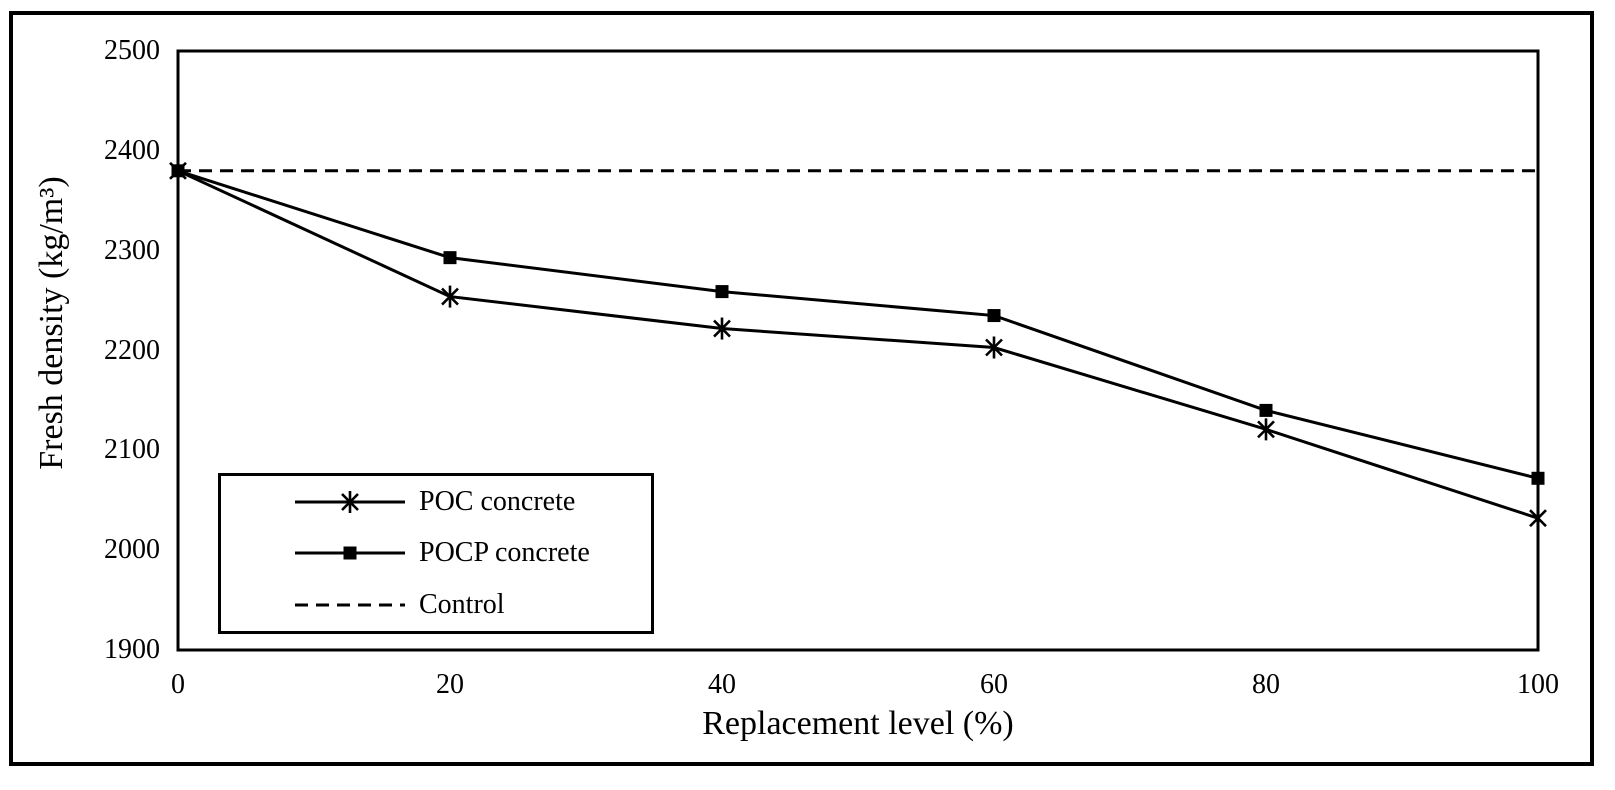  Describe the element at coordinates (504, 553) in the screenshot. I see `legend-label: POCP concrete` at that location.